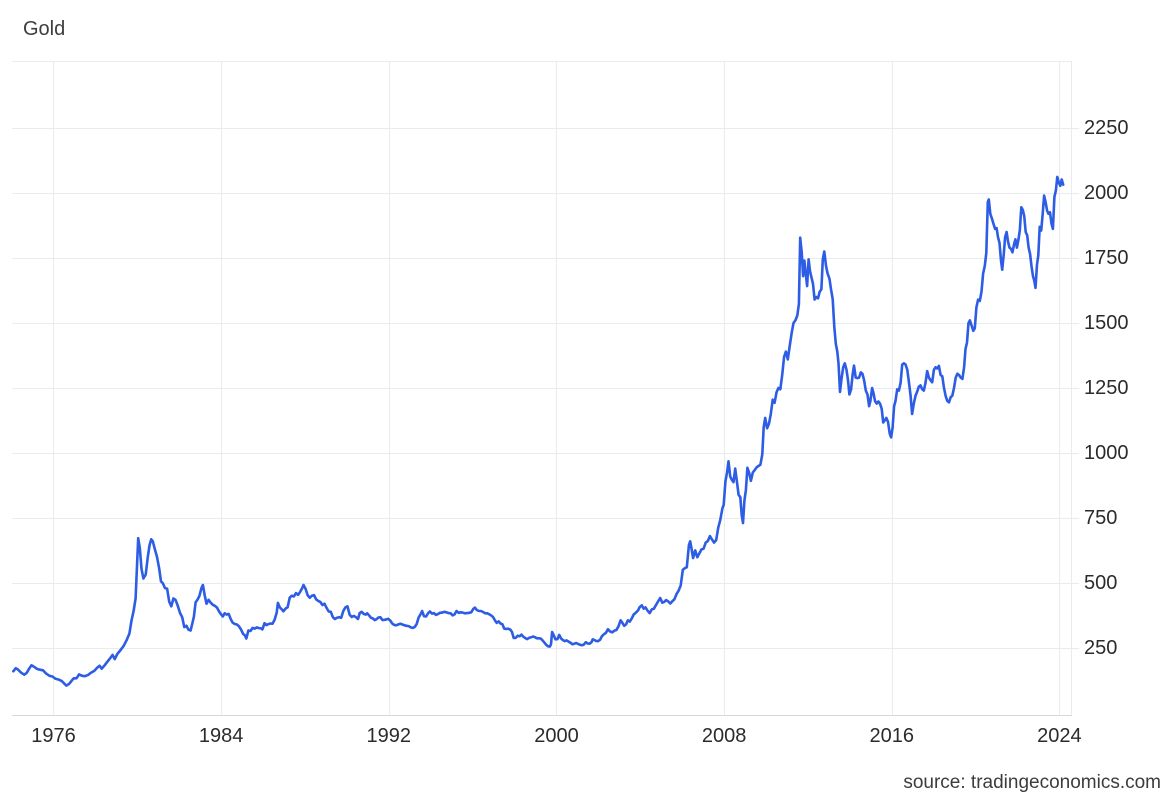 The height and width of the screenshot is (810, 1168). I want to click on y-axis-tick-label: 2000, so click(1106, 193).